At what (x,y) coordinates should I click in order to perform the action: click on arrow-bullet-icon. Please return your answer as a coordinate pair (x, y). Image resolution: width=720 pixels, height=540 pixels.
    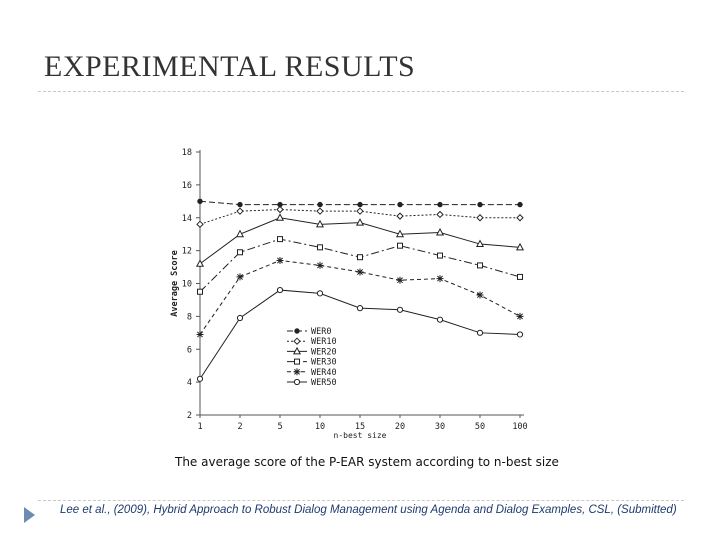
    Looking at the image, I should click on (29, 515).